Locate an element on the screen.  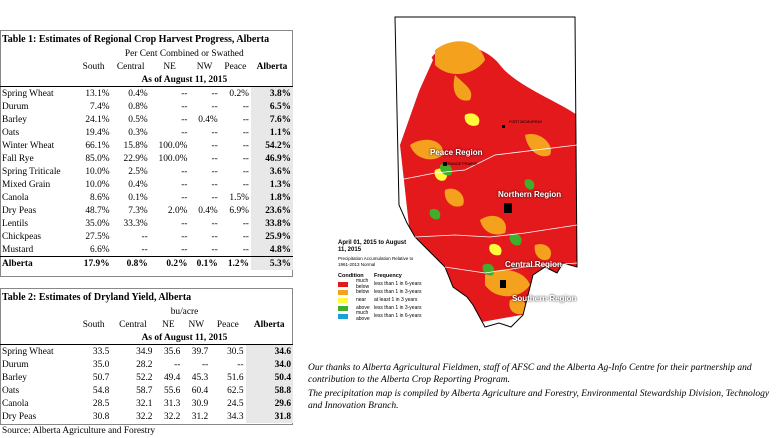
region-value: 7.3% is located at coordinates (138, 210).